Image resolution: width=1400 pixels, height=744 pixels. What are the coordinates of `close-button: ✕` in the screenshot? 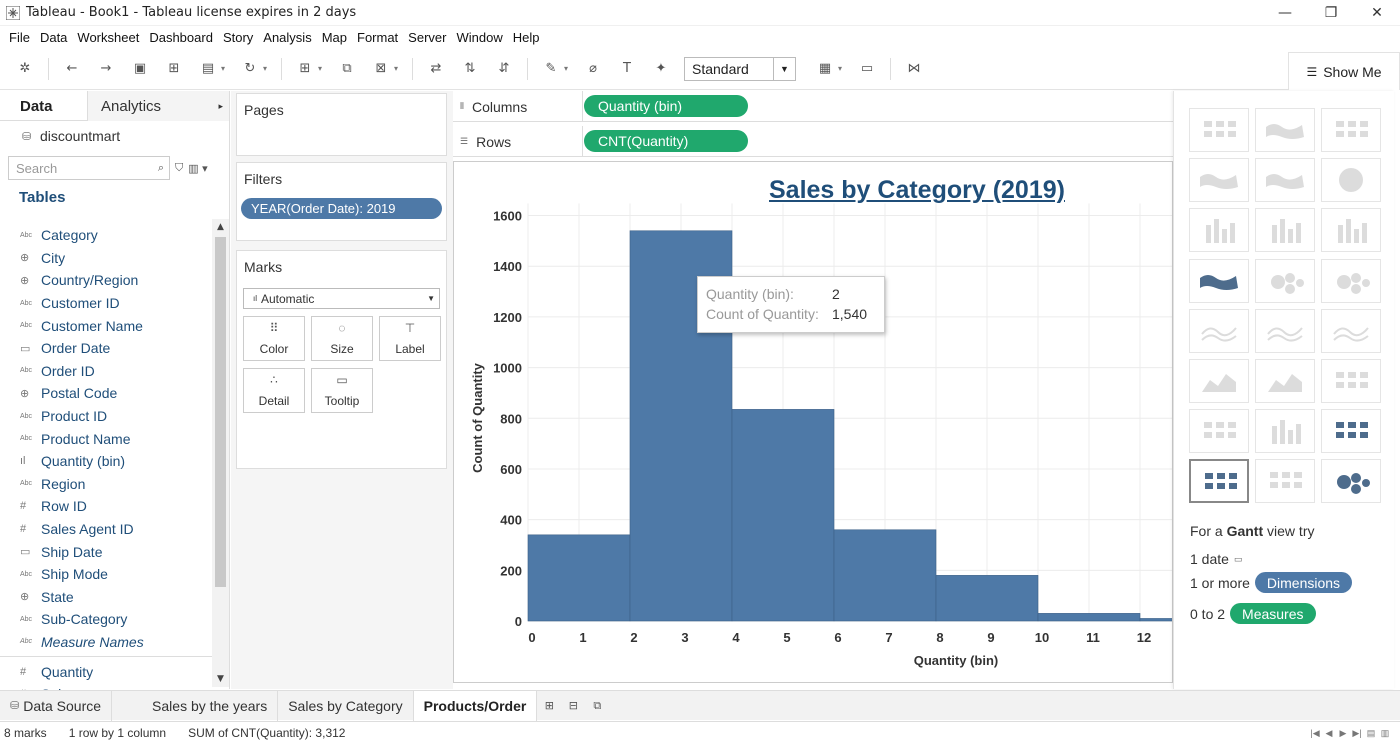 It's located at (1377, 13).